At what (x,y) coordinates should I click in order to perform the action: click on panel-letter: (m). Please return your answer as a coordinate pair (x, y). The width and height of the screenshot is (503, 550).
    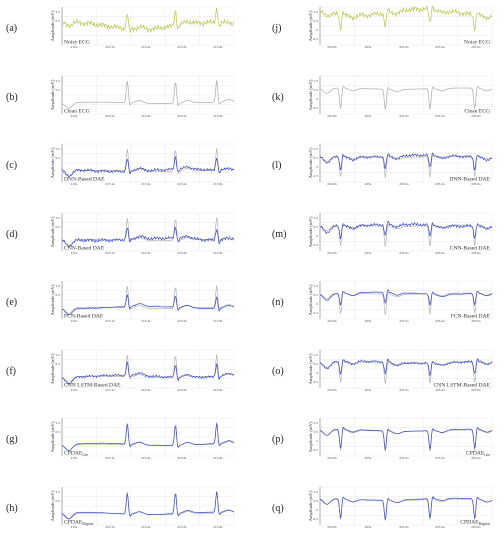
    Looking at the image, I should click on (279, 234).